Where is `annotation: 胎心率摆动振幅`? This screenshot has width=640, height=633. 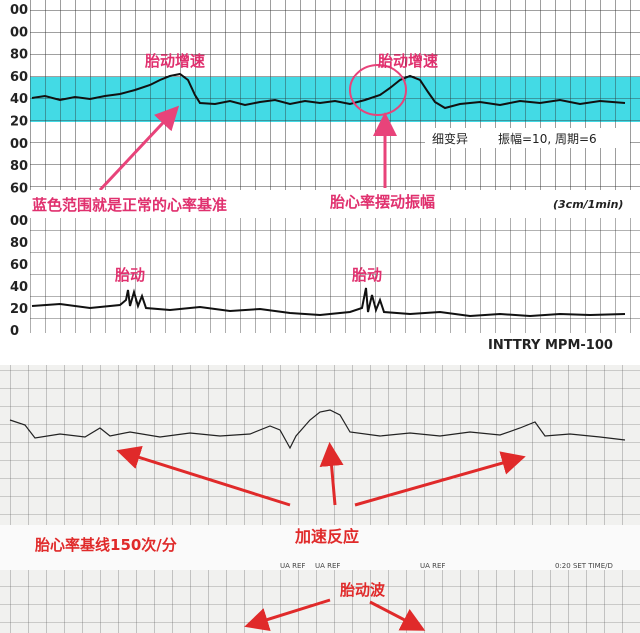
annotation: 胎心率摆动振幅 is located at coordinates (382, 202).